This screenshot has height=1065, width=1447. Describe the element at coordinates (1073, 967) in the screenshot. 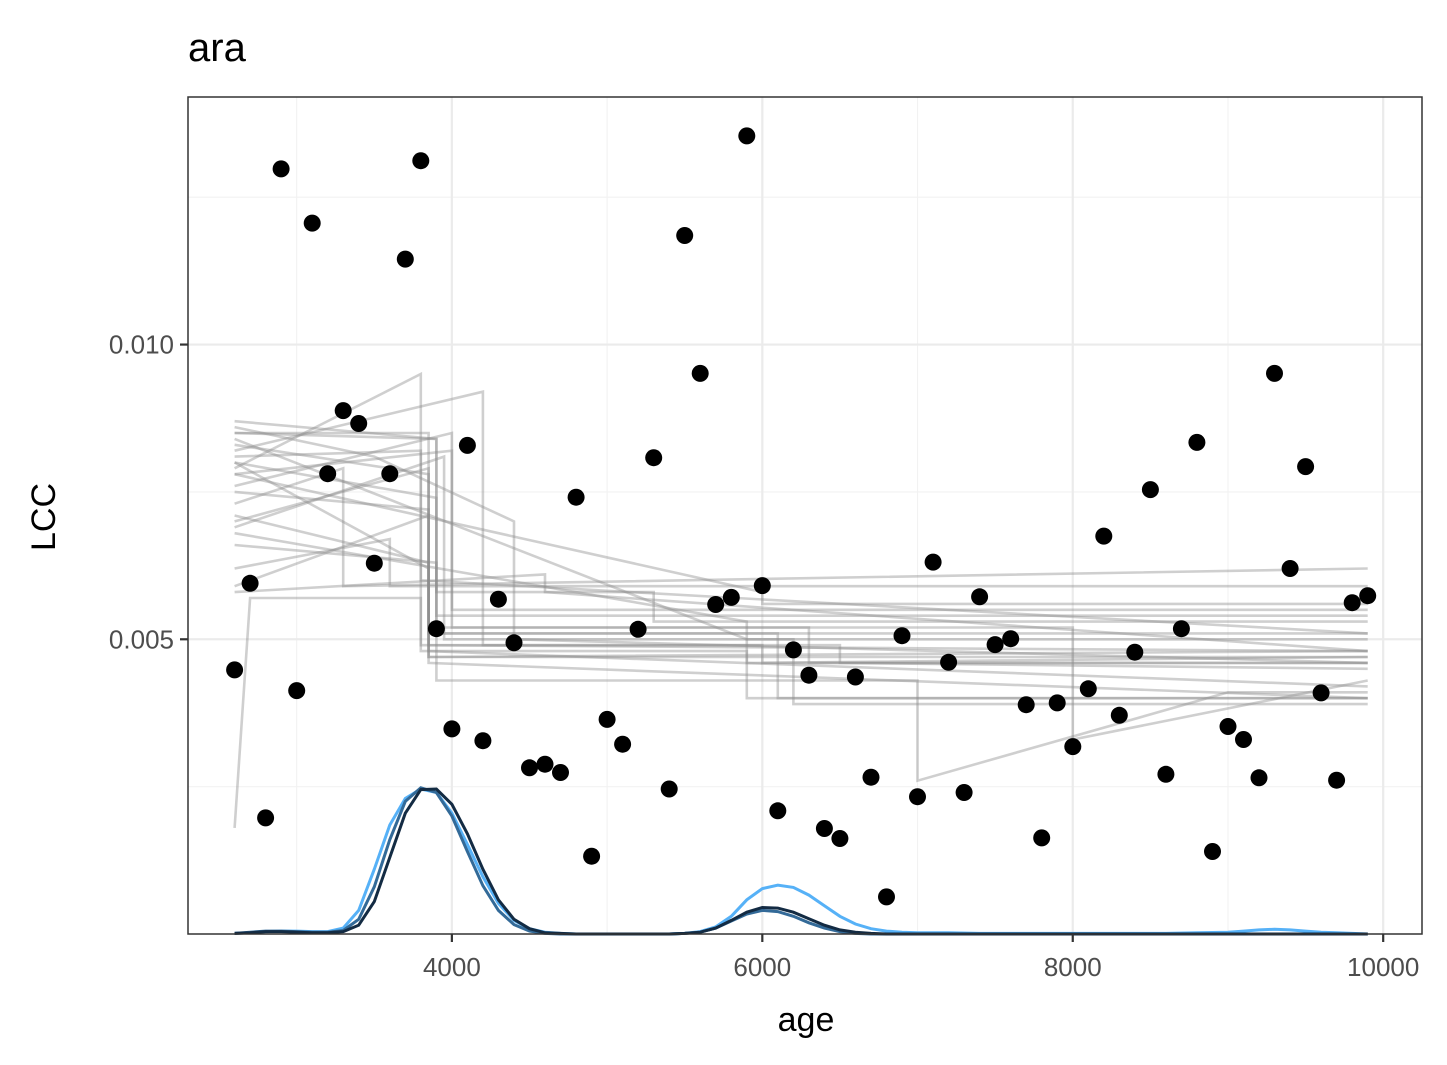

I see `x-tick-label: 8000` at that location.